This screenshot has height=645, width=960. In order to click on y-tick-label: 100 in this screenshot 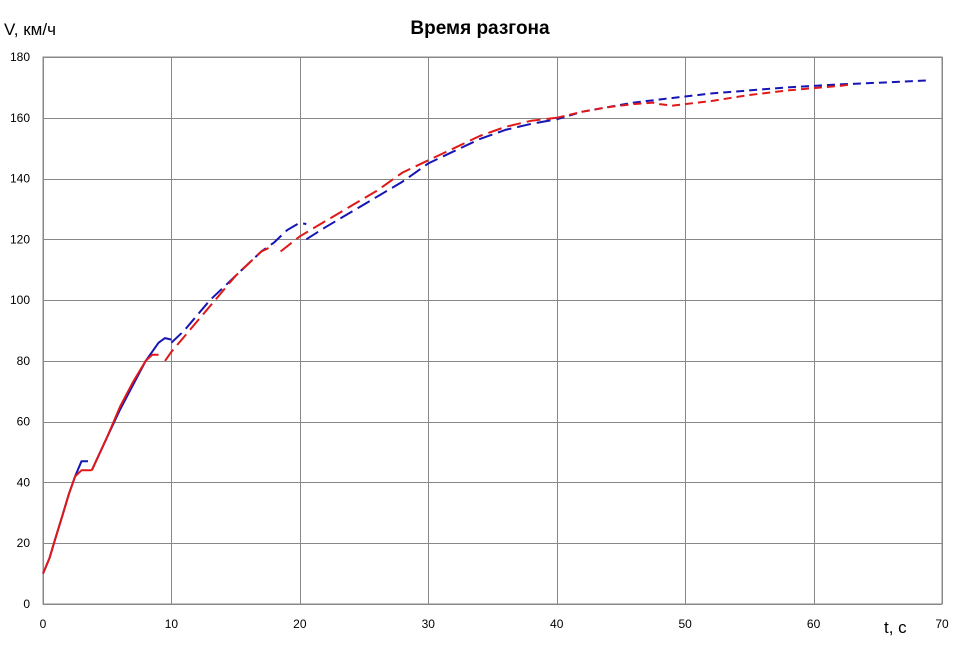, I will do `click(20, 300)`.